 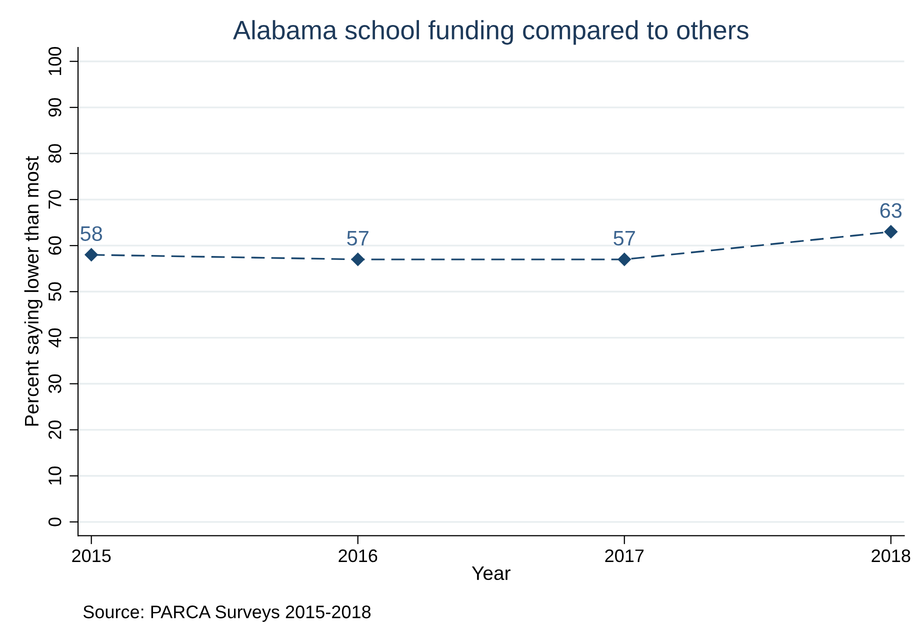 What do you see at coordinates (891, 555) in the screenshot?
I see `x-tick-label: 2018` at bounding box center [891, 555].